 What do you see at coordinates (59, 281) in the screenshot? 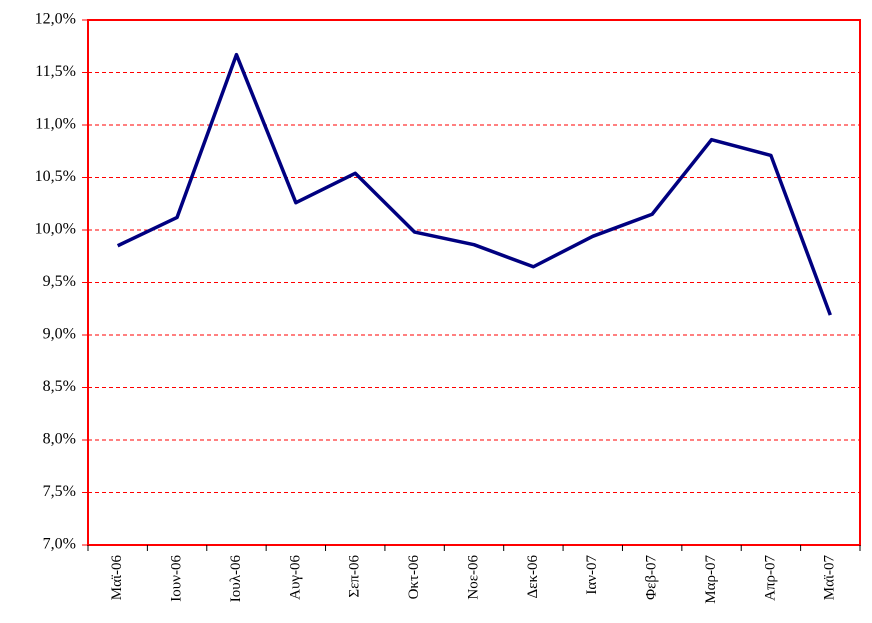
I see `y-tick-label: 9,5%` at bounding box center [59, 281].